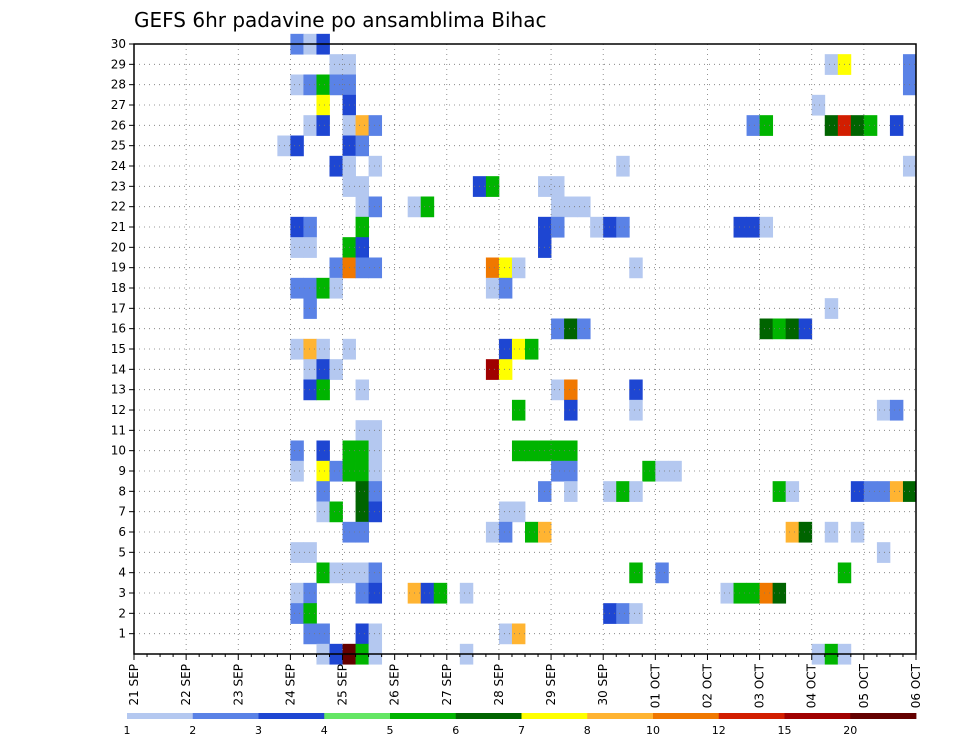  What do you see at coordinates (785, 730) in the screenshot?
I see `legend-label: 15` at bounding box center [785, 730].